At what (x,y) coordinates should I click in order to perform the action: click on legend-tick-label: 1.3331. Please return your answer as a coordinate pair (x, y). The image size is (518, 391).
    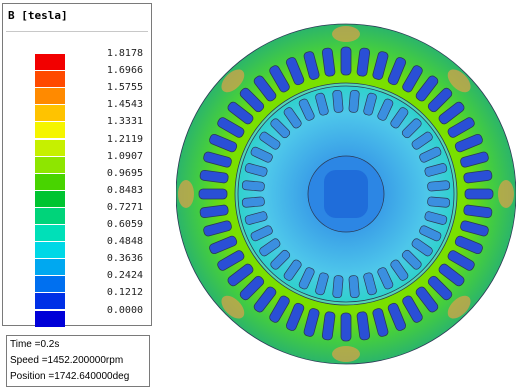
    Looking at the image, I should click on (124, 122).